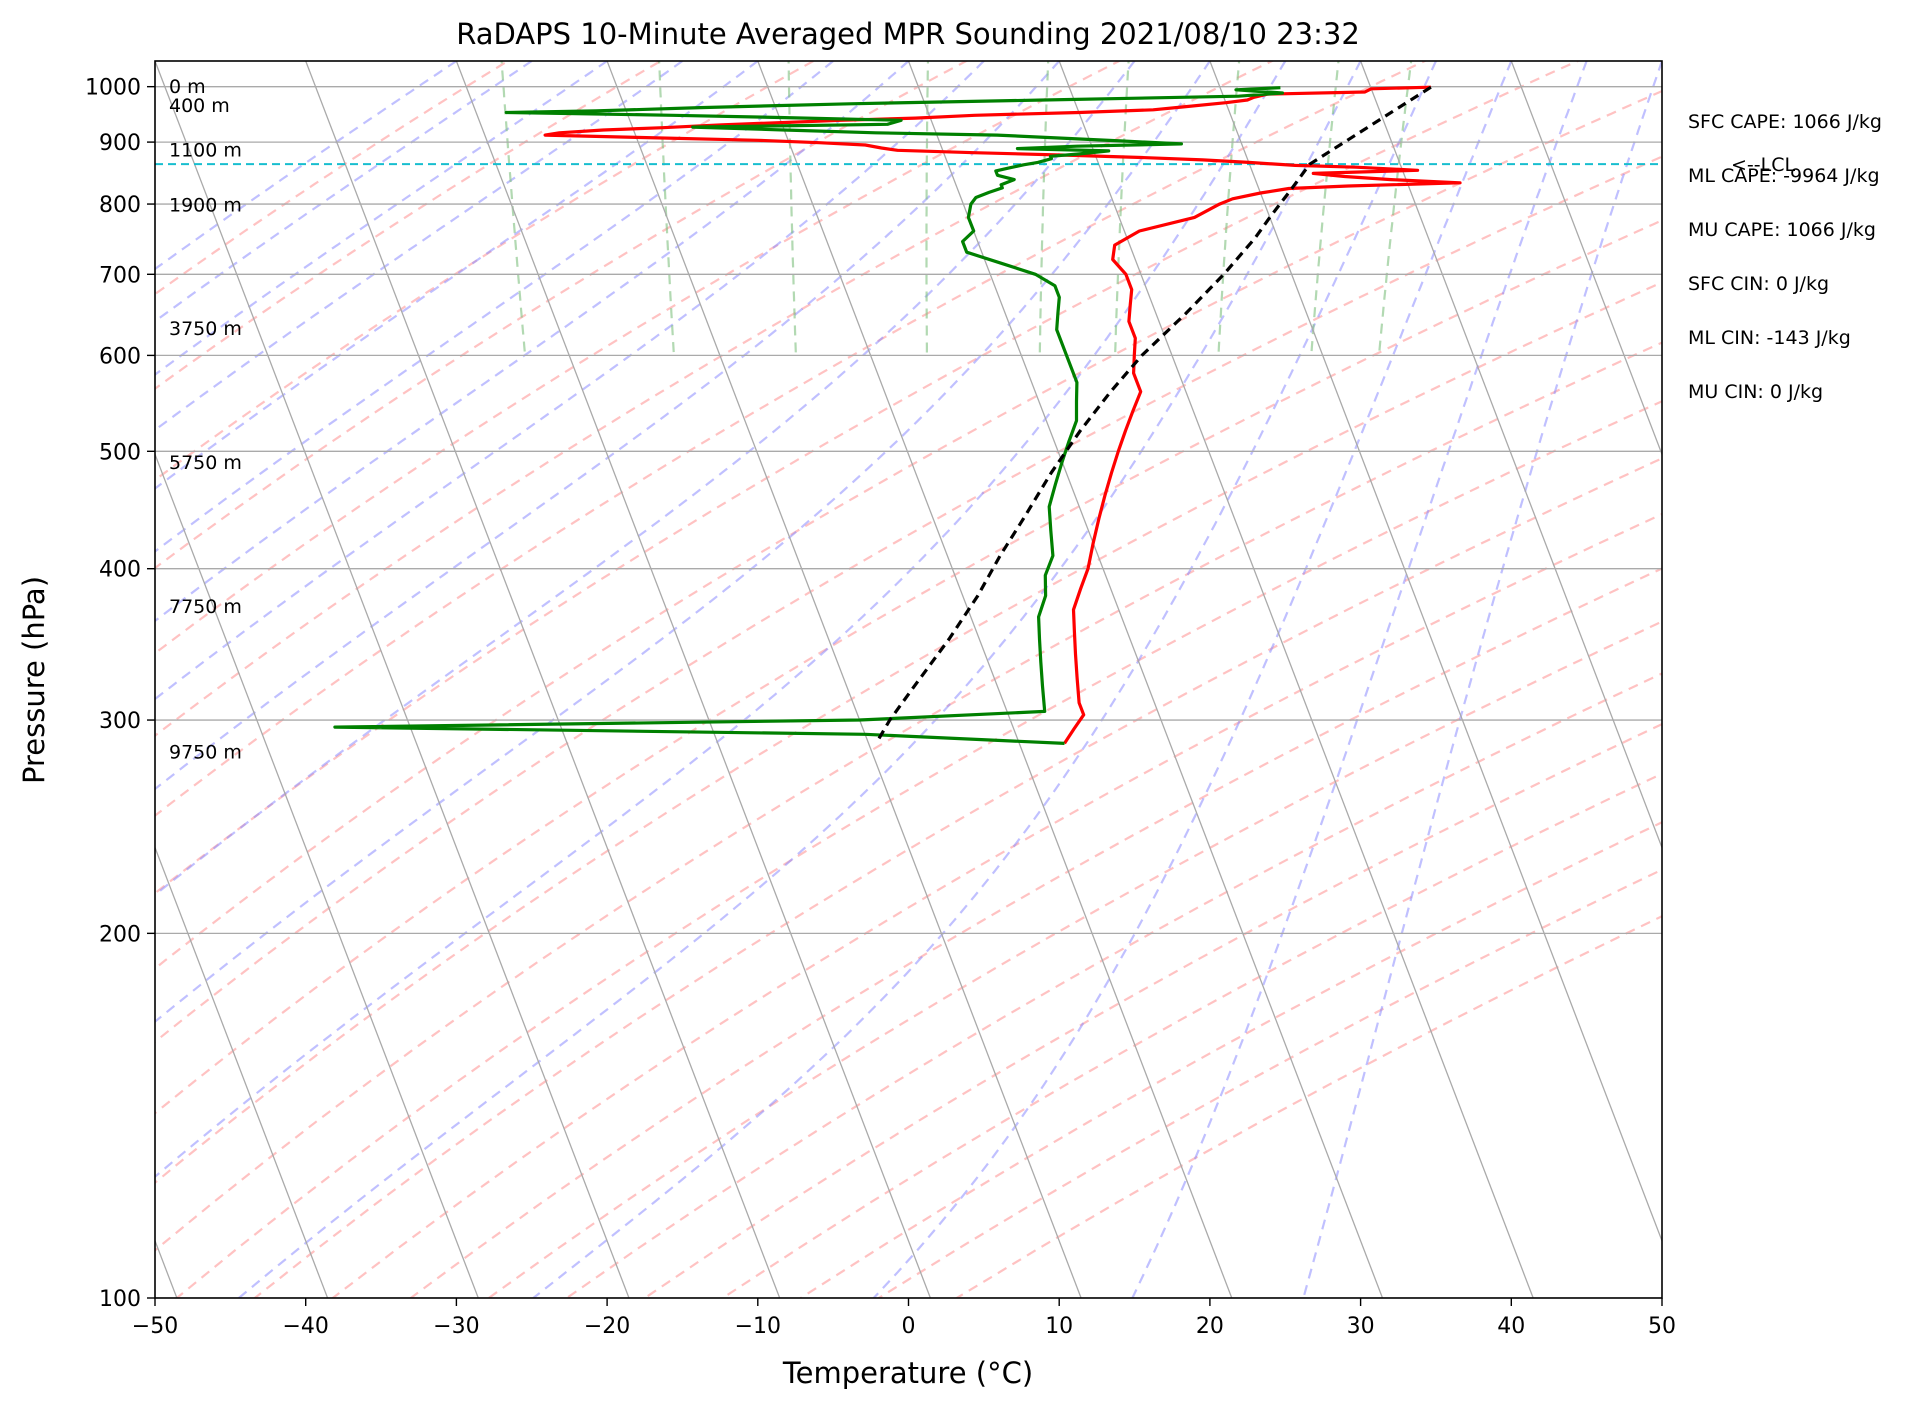  What do you see at coordinates (1059, 1326) in the screenshot?
I see `x-tick-label: 10` at bounding box center [1059, 1326].